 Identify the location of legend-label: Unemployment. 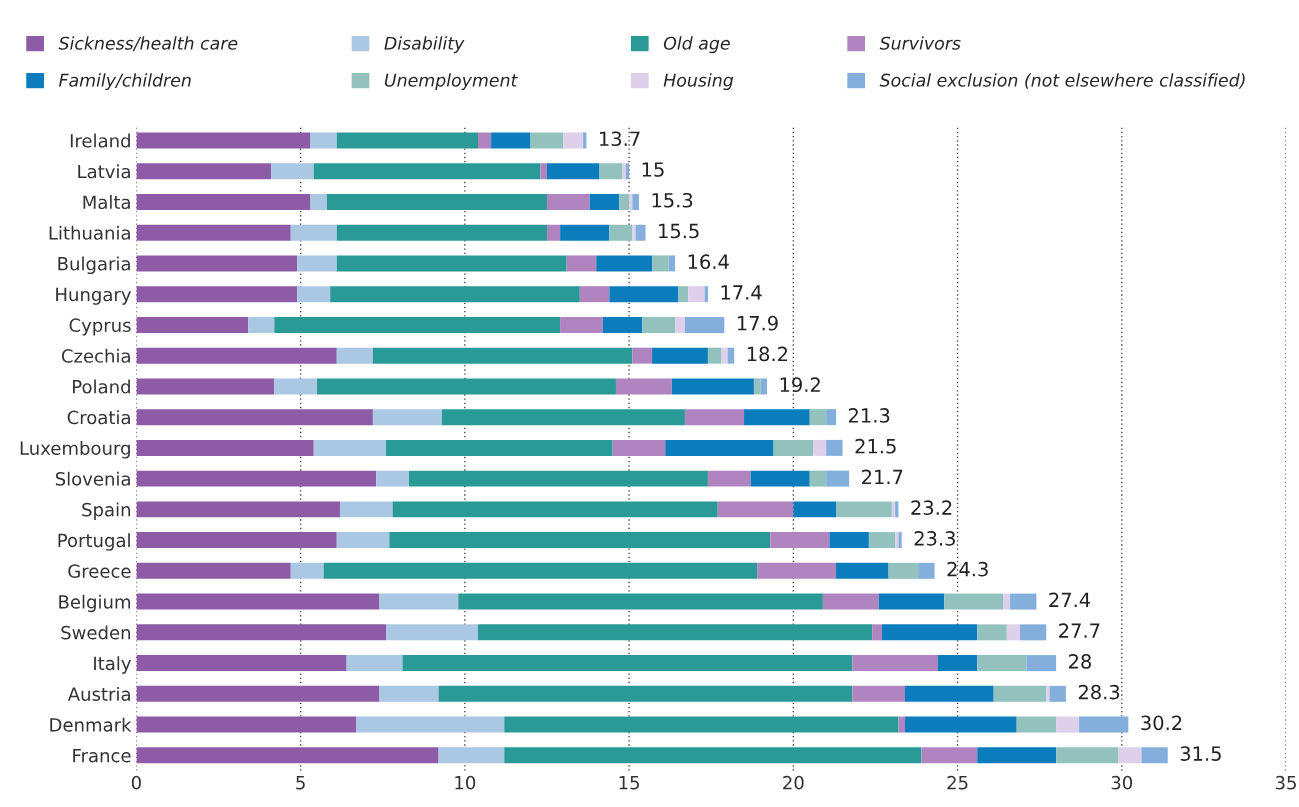
(451, 82).